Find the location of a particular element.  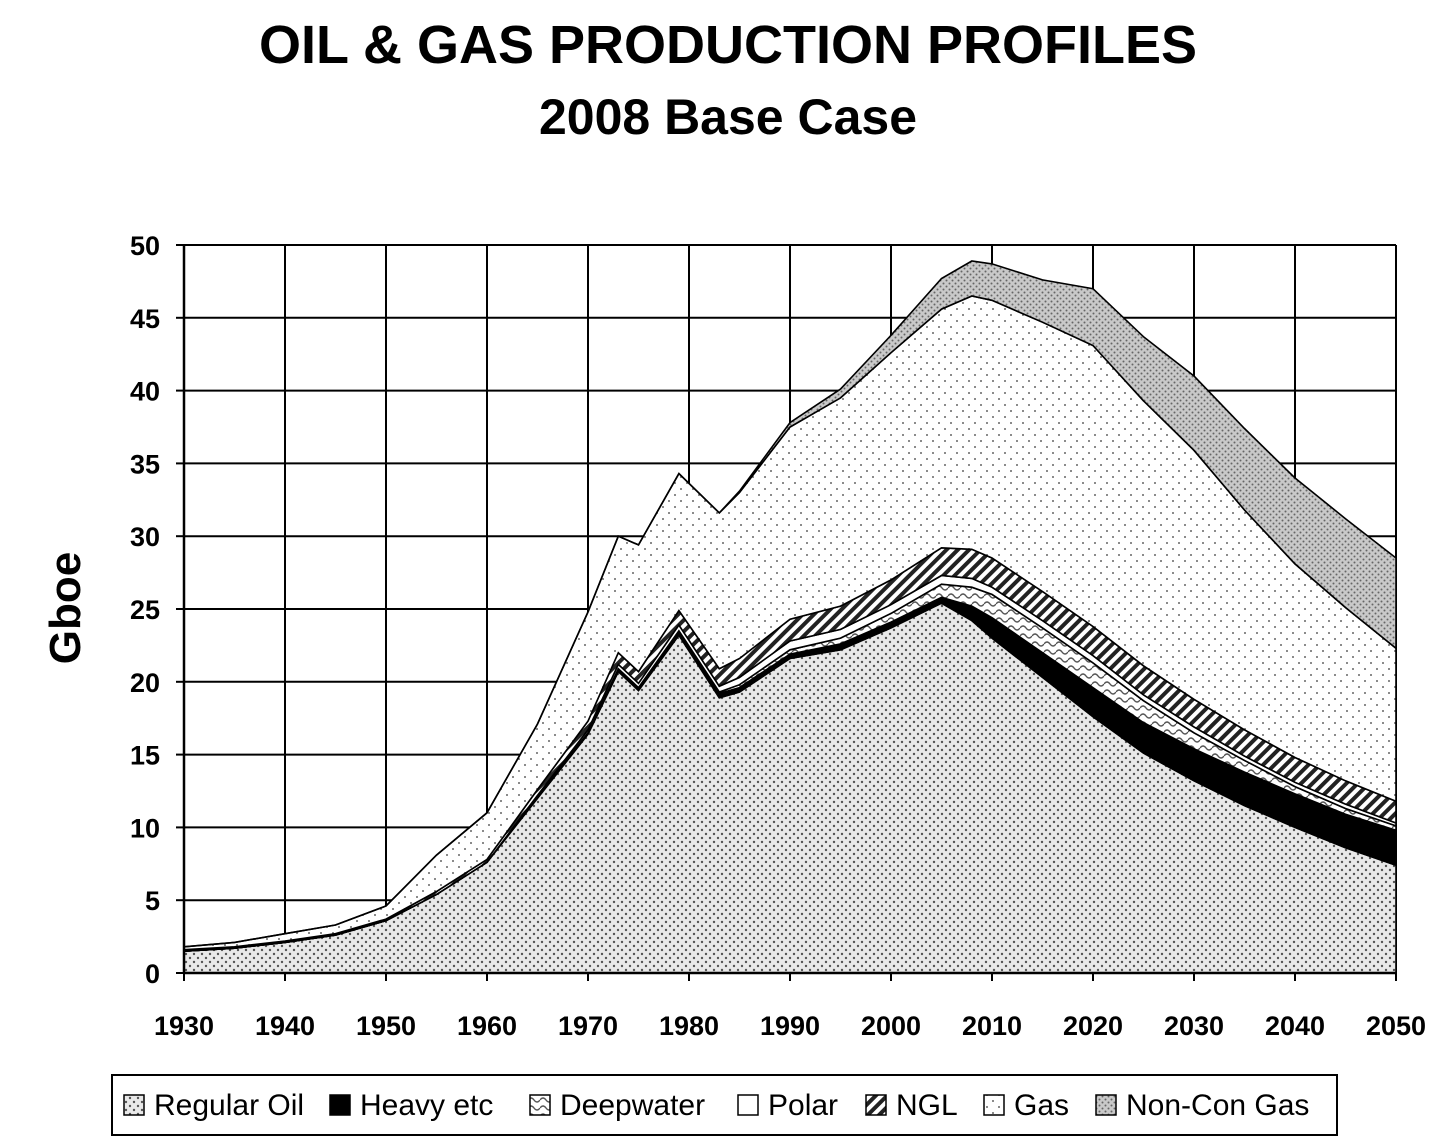

y-tick-label-20: 20 is located at coordinates (145, 683).